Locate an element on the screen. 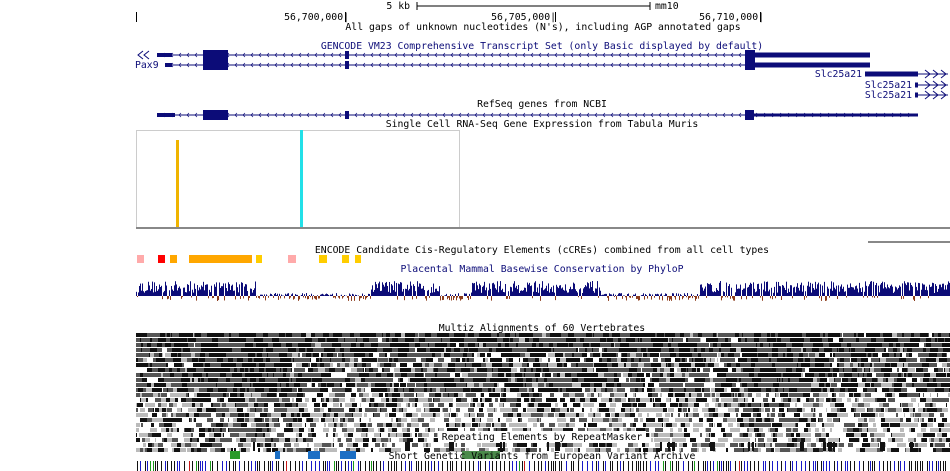  exon is located at coordinates (836, 115).